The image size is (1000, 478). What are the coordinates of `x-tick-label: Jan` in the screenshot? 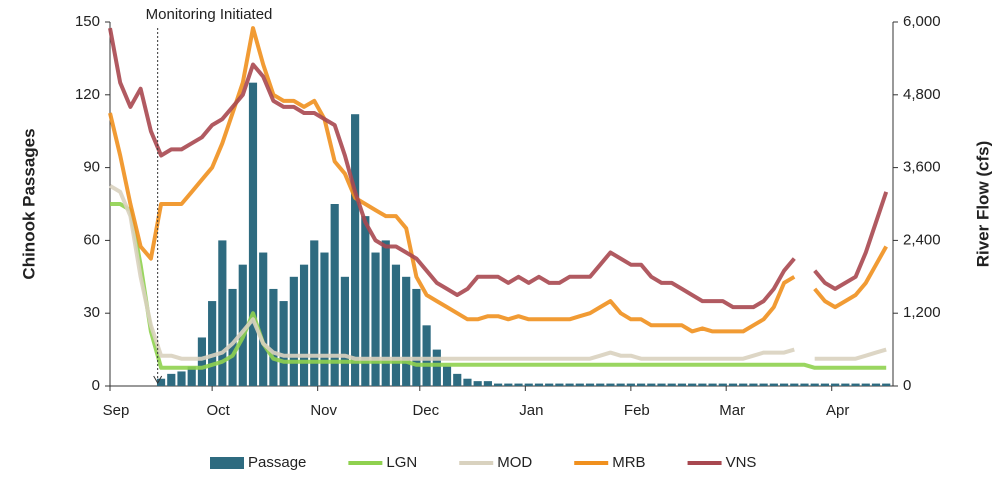 It's located at (531, 410).